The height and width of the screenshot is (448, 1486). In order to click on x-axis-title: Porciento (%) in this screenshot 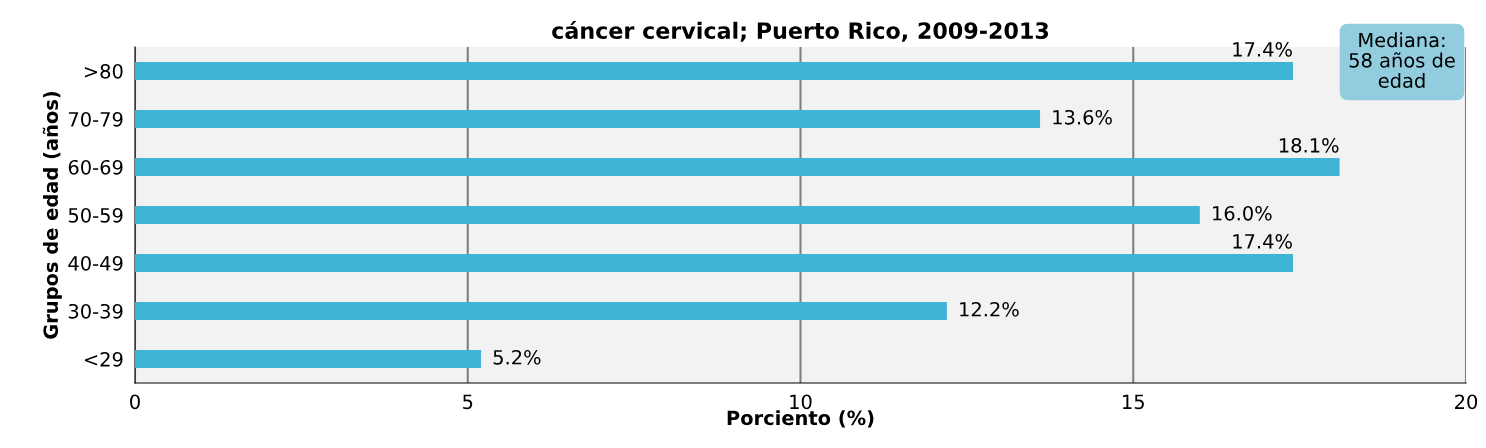, I will do `click(800, 419)`.